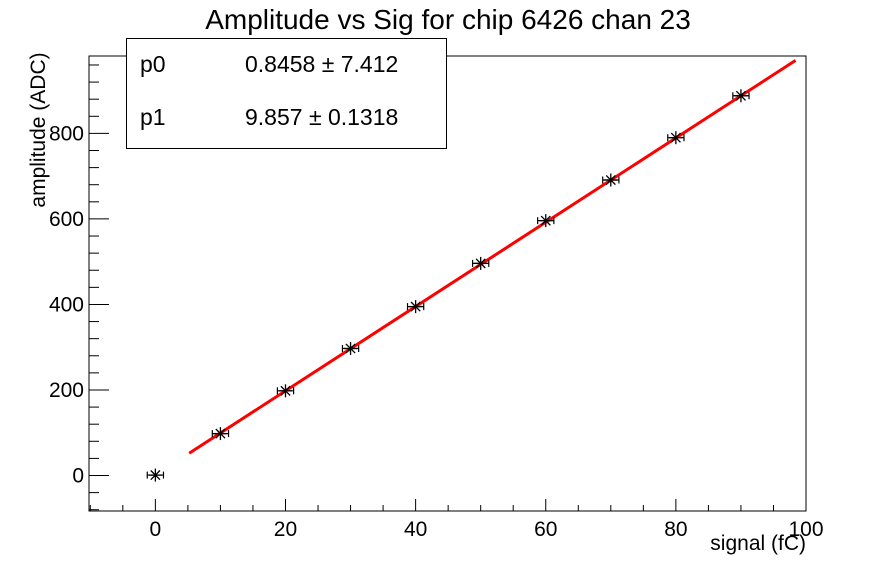 The height and width of the screenshot is (572, 896). What do you see at coordinates (758, 543) in the screenshot?
I see `x-axis-title: signal (fC)` at bounding box center [758, 543].